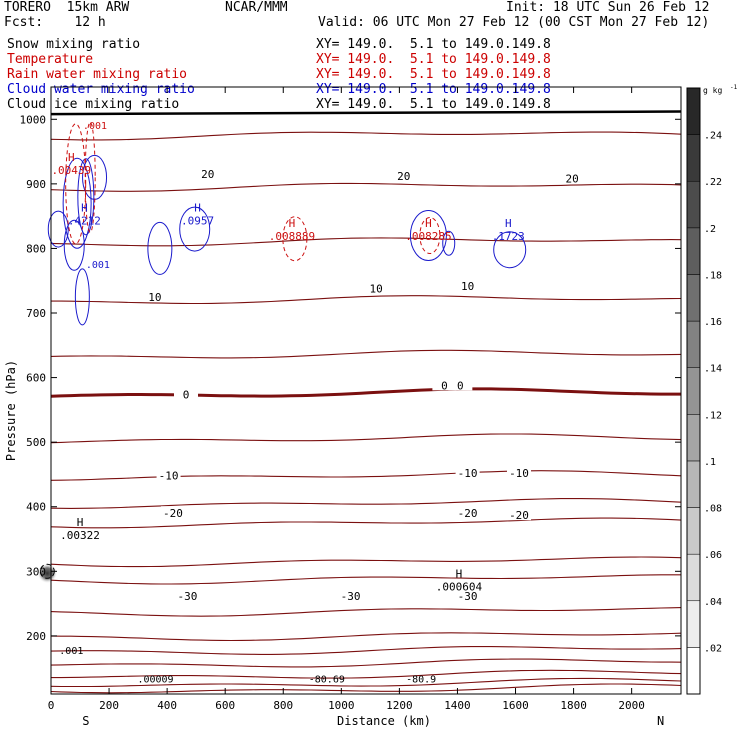 The width and height of the screenshot is (740, 740). What do you see at coordinates (155, 679) in the screenshot?
I see `top-label: .00009` at bounding box center [155, 679].